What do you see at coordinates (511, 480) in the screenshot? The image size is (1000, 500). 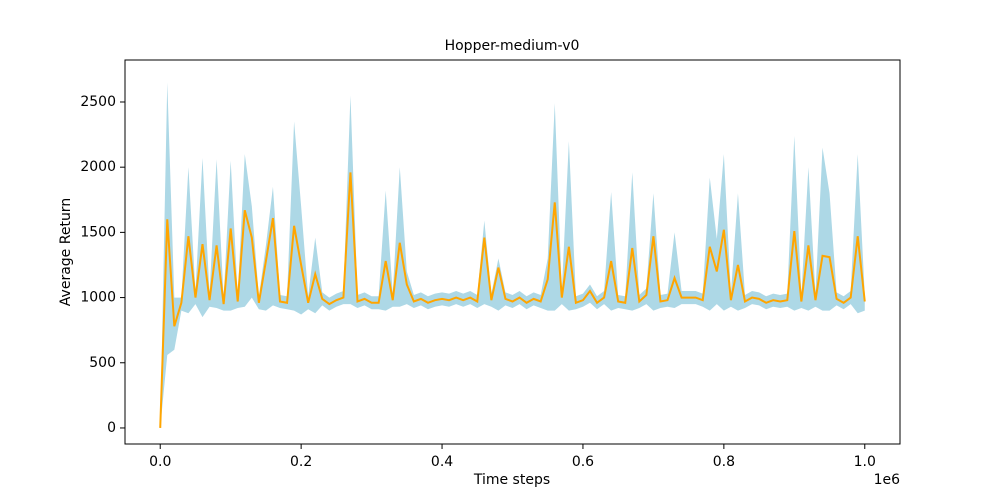 I see `x-axis-label: Time steps` at bounding box center [511, 480].